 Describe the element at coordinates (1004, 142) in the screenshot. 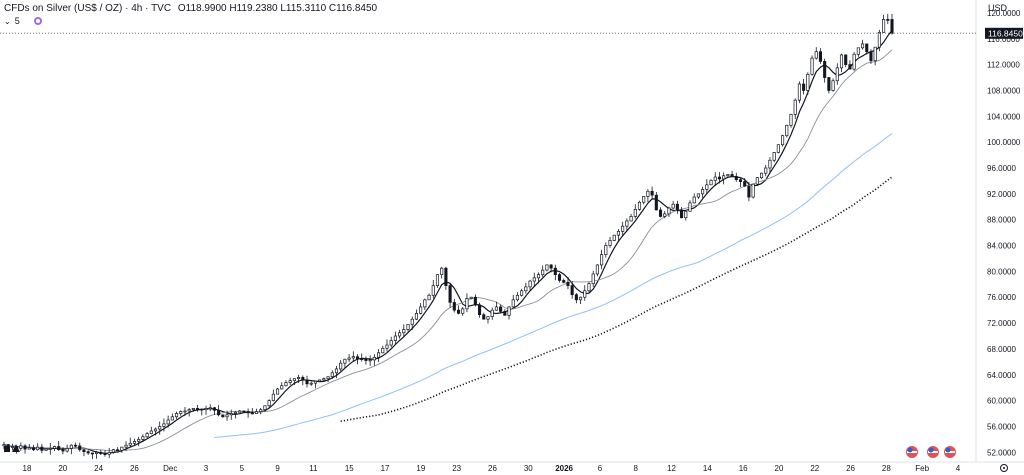

I see `price-tick-label: 100.0000` at that location.